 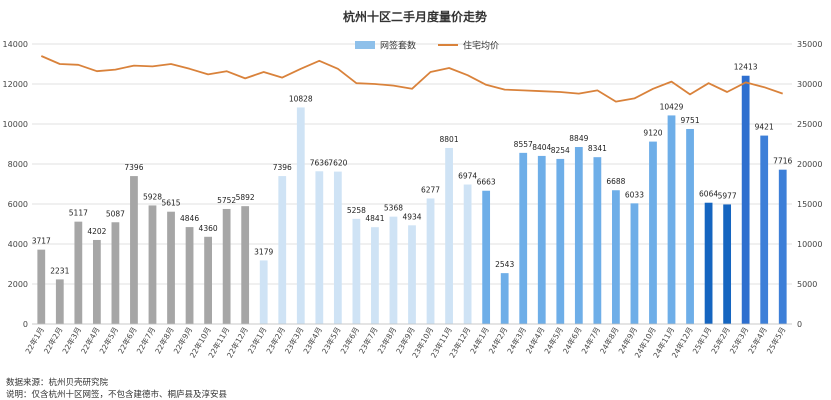 I want to click on bar-data-label: 6974, so click(x=467, y=176).